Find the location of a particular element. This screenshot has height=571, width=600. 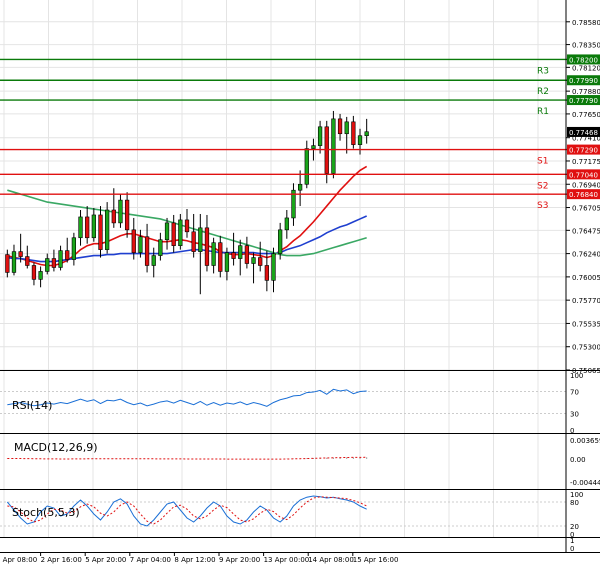

price-tick-label: 0.76005 is located at coordinates (586, 278).